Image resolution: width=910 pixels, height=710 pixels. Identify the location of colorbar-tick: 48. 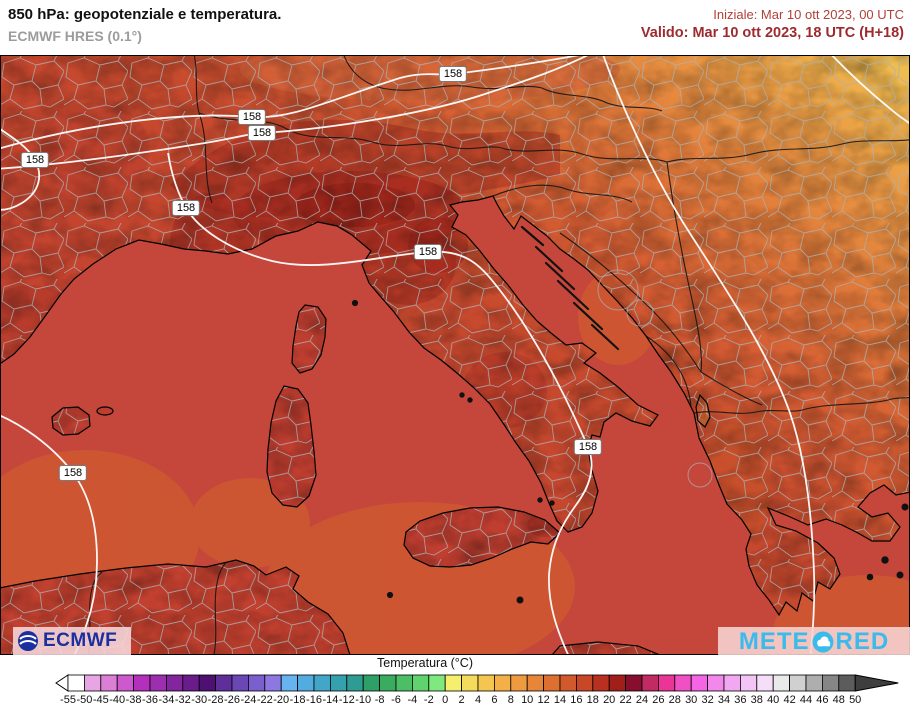
(839, 700).